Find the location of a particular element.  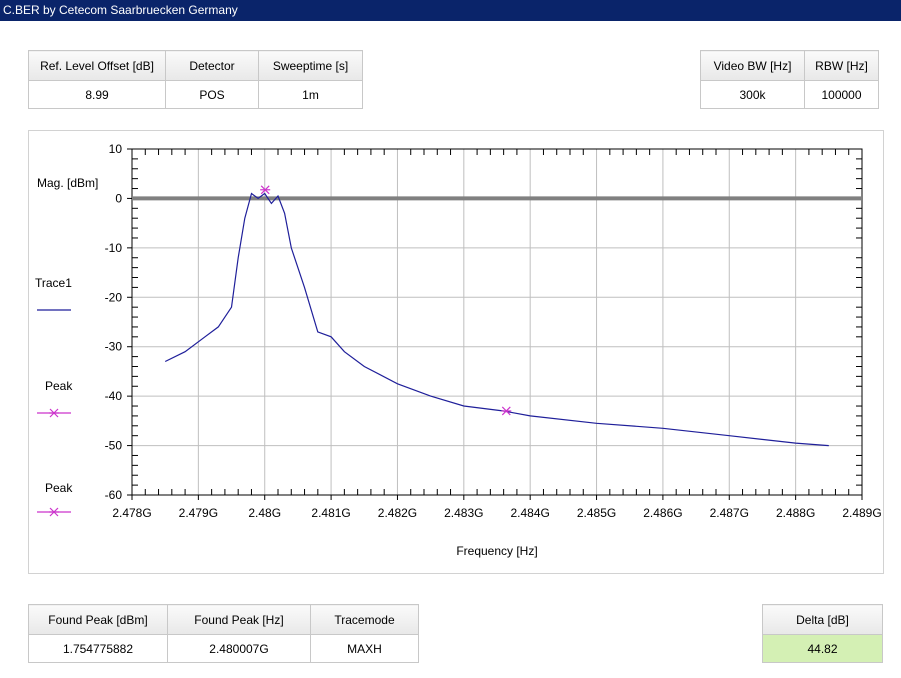

window-title-bar: C.BER by Cetecom Saarbruecken Germany is located at coordinates (450, 10).